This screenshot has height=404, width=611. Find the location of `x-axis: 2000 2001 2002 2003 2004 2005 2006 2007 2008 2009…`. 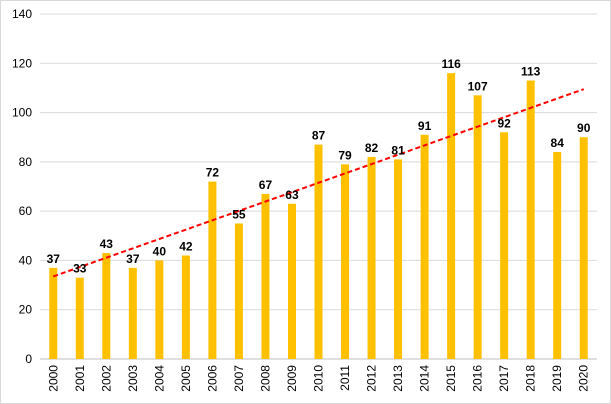

x-axis: 2000 2001 2002 2003 2004 2005 2006 2007 2008 2009… is located at coordinates (318, 378).